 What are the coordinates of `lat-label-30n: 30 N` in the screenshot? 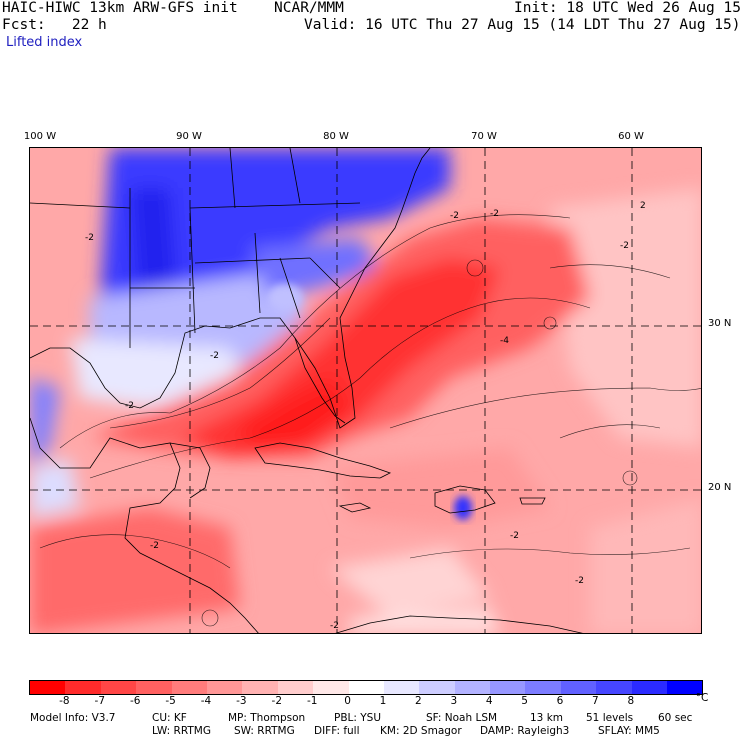 It's located at (720, 323).